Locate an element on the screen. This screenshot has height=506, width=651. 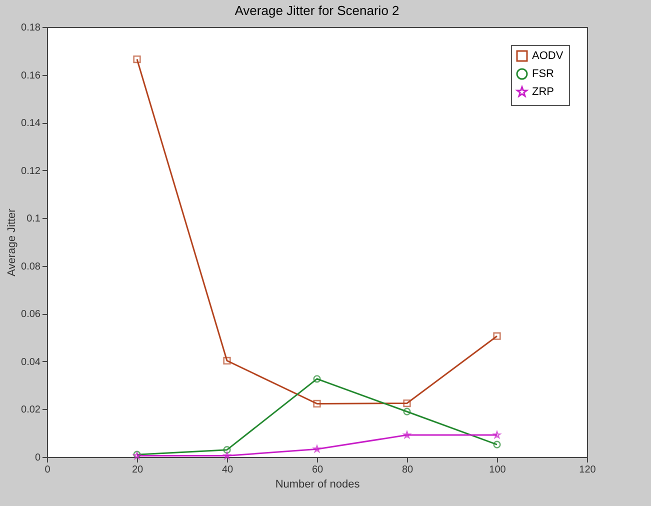
y-tick-label: 0.04 is located at coordinates (31, 362).